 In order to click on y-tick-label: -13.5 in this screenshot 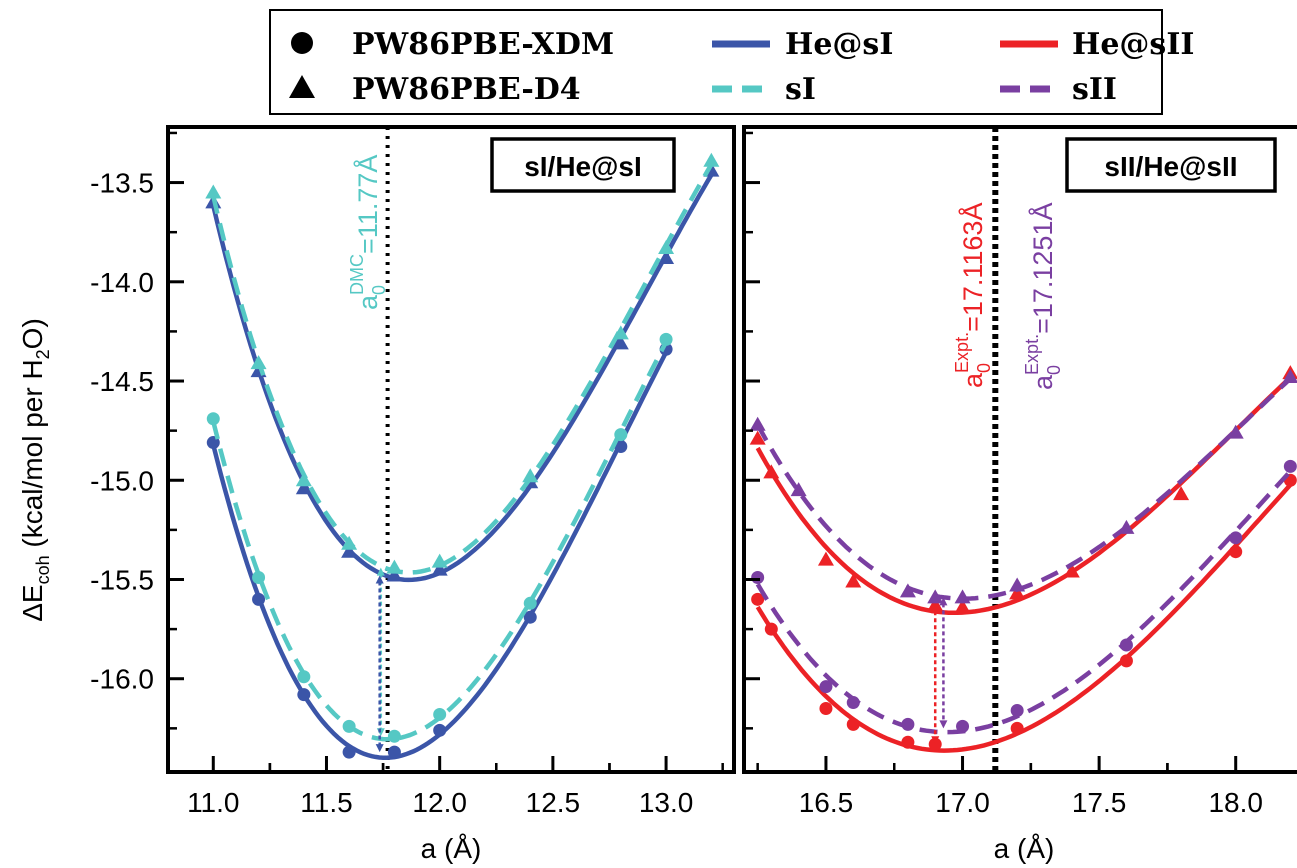, I will do `click(122, 183)`.